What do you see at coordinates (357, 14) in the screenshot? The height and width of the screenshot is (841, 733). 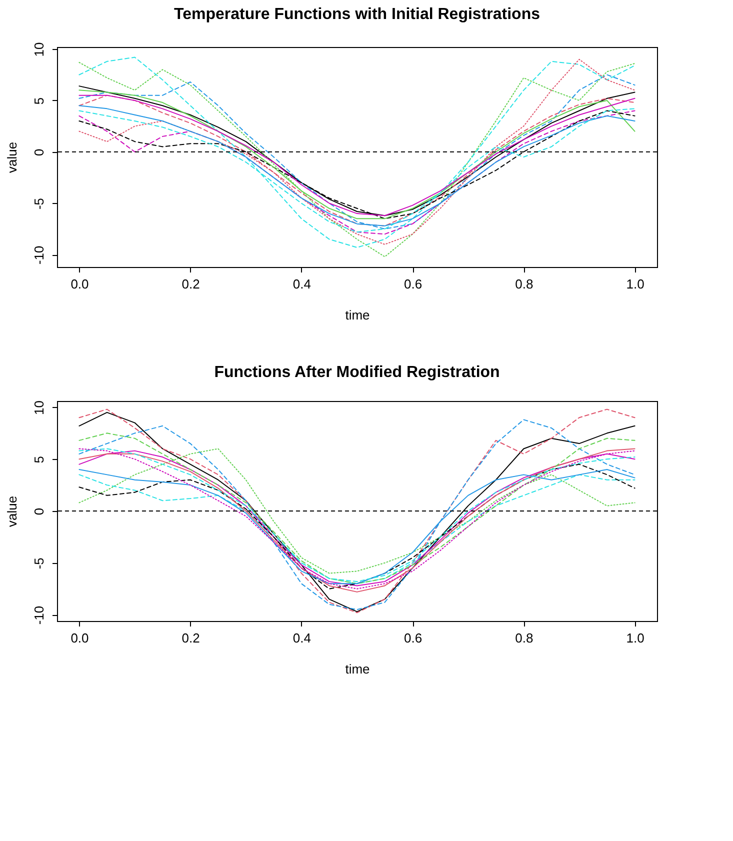 I see `chart-title: Temperature Functions with Initial Registrations` at bounding box center [357, 14].